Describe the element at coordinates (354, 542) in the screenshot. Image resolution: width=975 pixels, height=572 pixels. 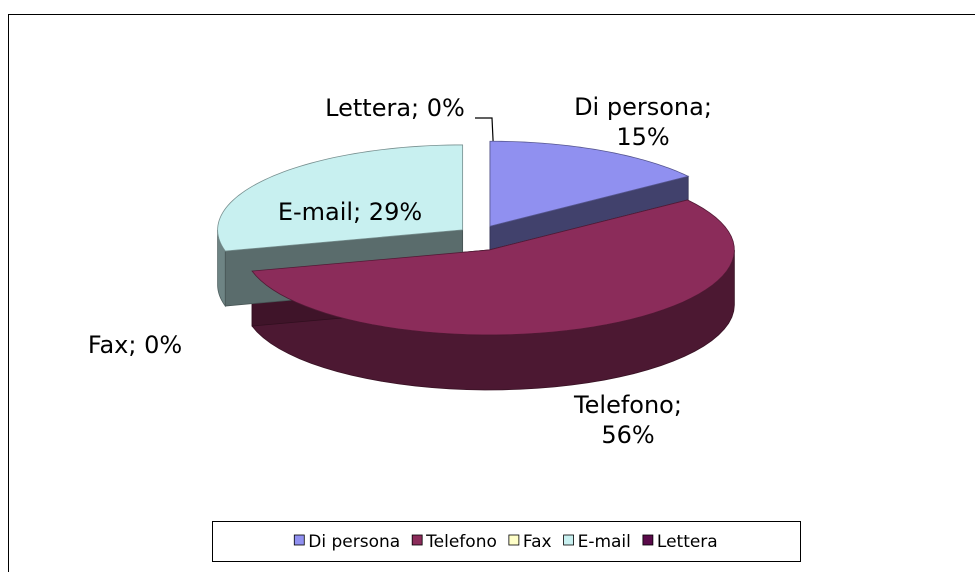
I see `legend-label: Di persona` at that location.